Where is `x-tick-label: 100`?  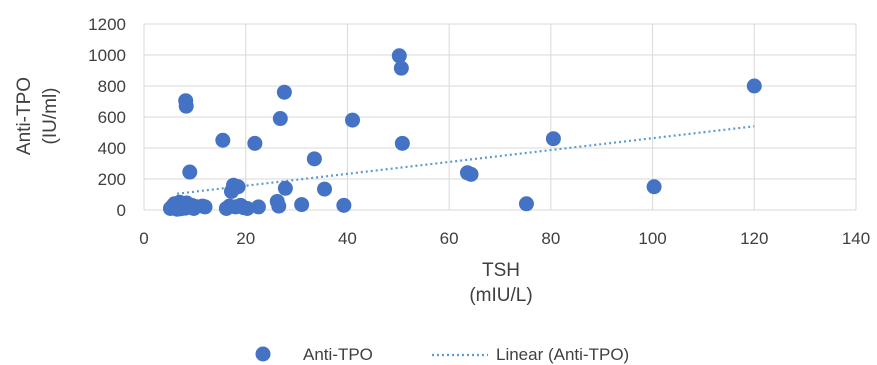
x-tick-label: 100 is located at coordinates (652, 238).